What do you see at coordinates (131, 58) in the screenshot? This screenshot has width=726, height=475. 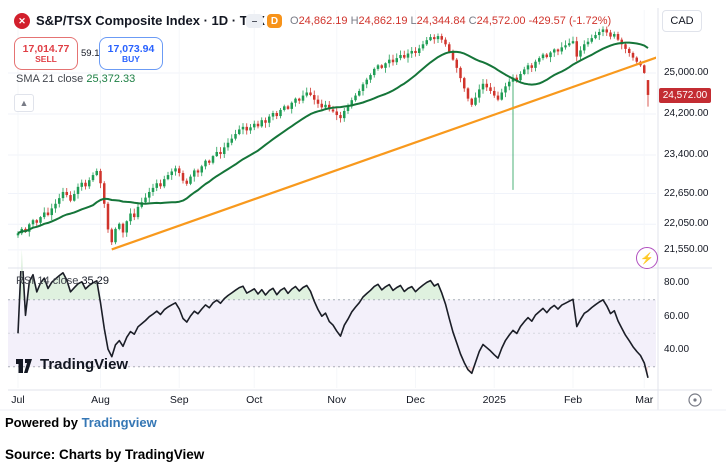 I see `buy-label: BUY` at bounding box center [131, 58].